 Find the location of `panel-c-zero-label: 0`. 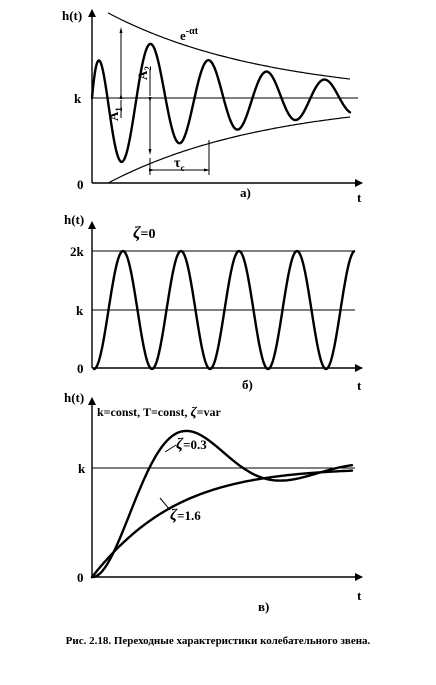

panel-c-zero-label: 0 is located at coordinates (80, 577).